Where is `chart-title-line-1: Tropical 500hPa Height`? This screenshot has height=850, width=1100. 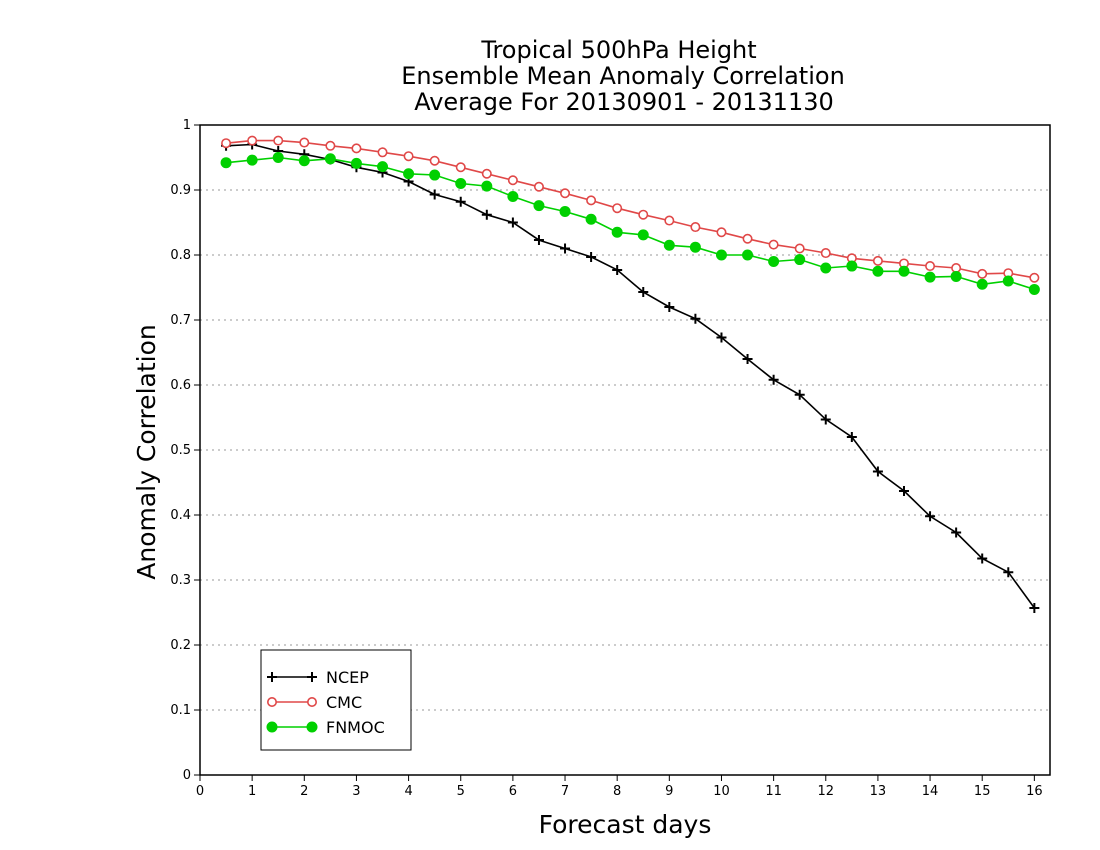
chart-title-line-1: Tropical 500hPa Height is located at coordinates (618, 50).